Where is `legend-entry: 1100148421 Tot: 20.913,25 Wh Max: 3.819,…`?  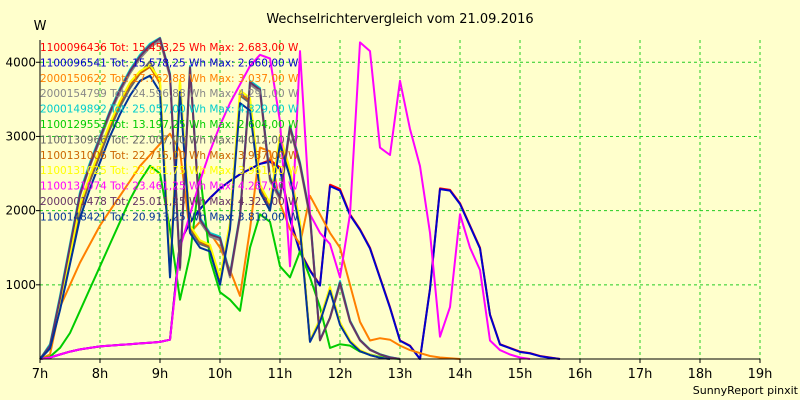 legend-entry: 1100148421 Tot: 20.913,25 Wh Max: 3.819,… is located at coordinates (169, 217).